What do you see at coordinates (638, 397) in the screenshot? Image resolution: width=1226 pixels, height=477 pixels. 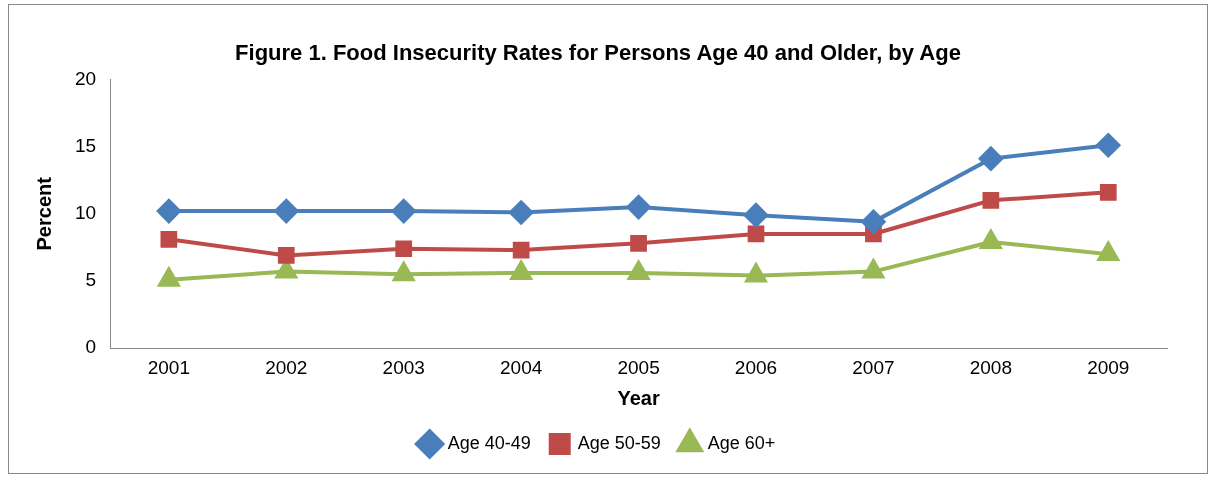 I see `x-axis-title: Year` at bounding box center [638, 397].